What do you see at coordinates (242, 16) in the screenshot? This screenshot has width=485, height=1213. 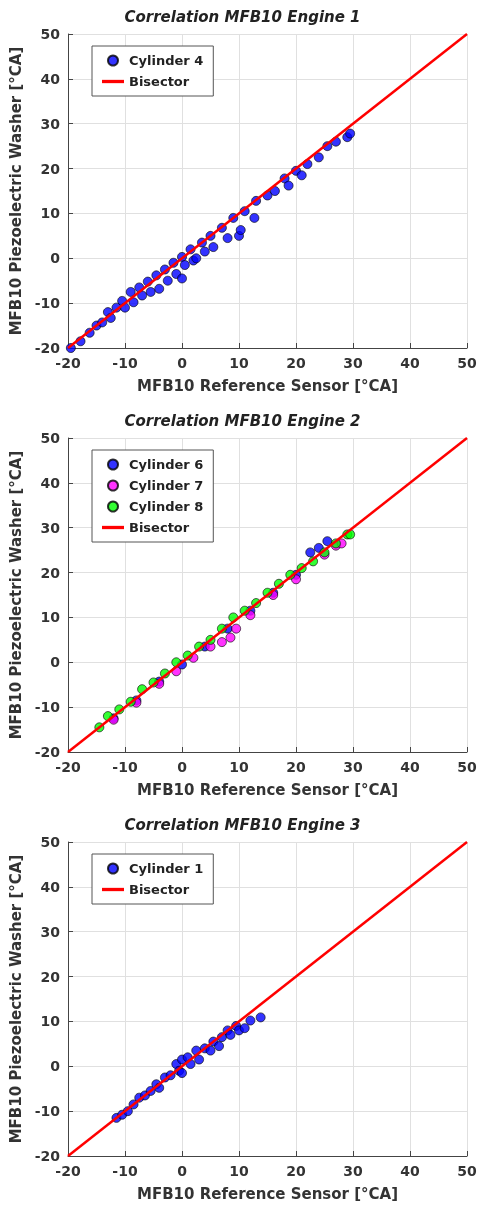 I see `chart-title: Correlation MFB10 Engine 1` at bounding box center [242, 16].